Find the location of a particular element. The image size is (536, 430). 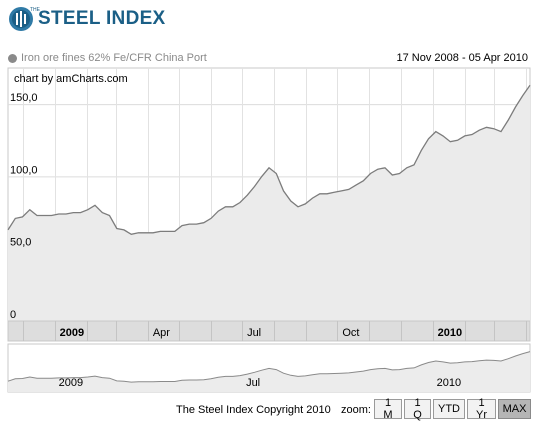

x-tick-label: Apr is located at coordinates (161, 333).